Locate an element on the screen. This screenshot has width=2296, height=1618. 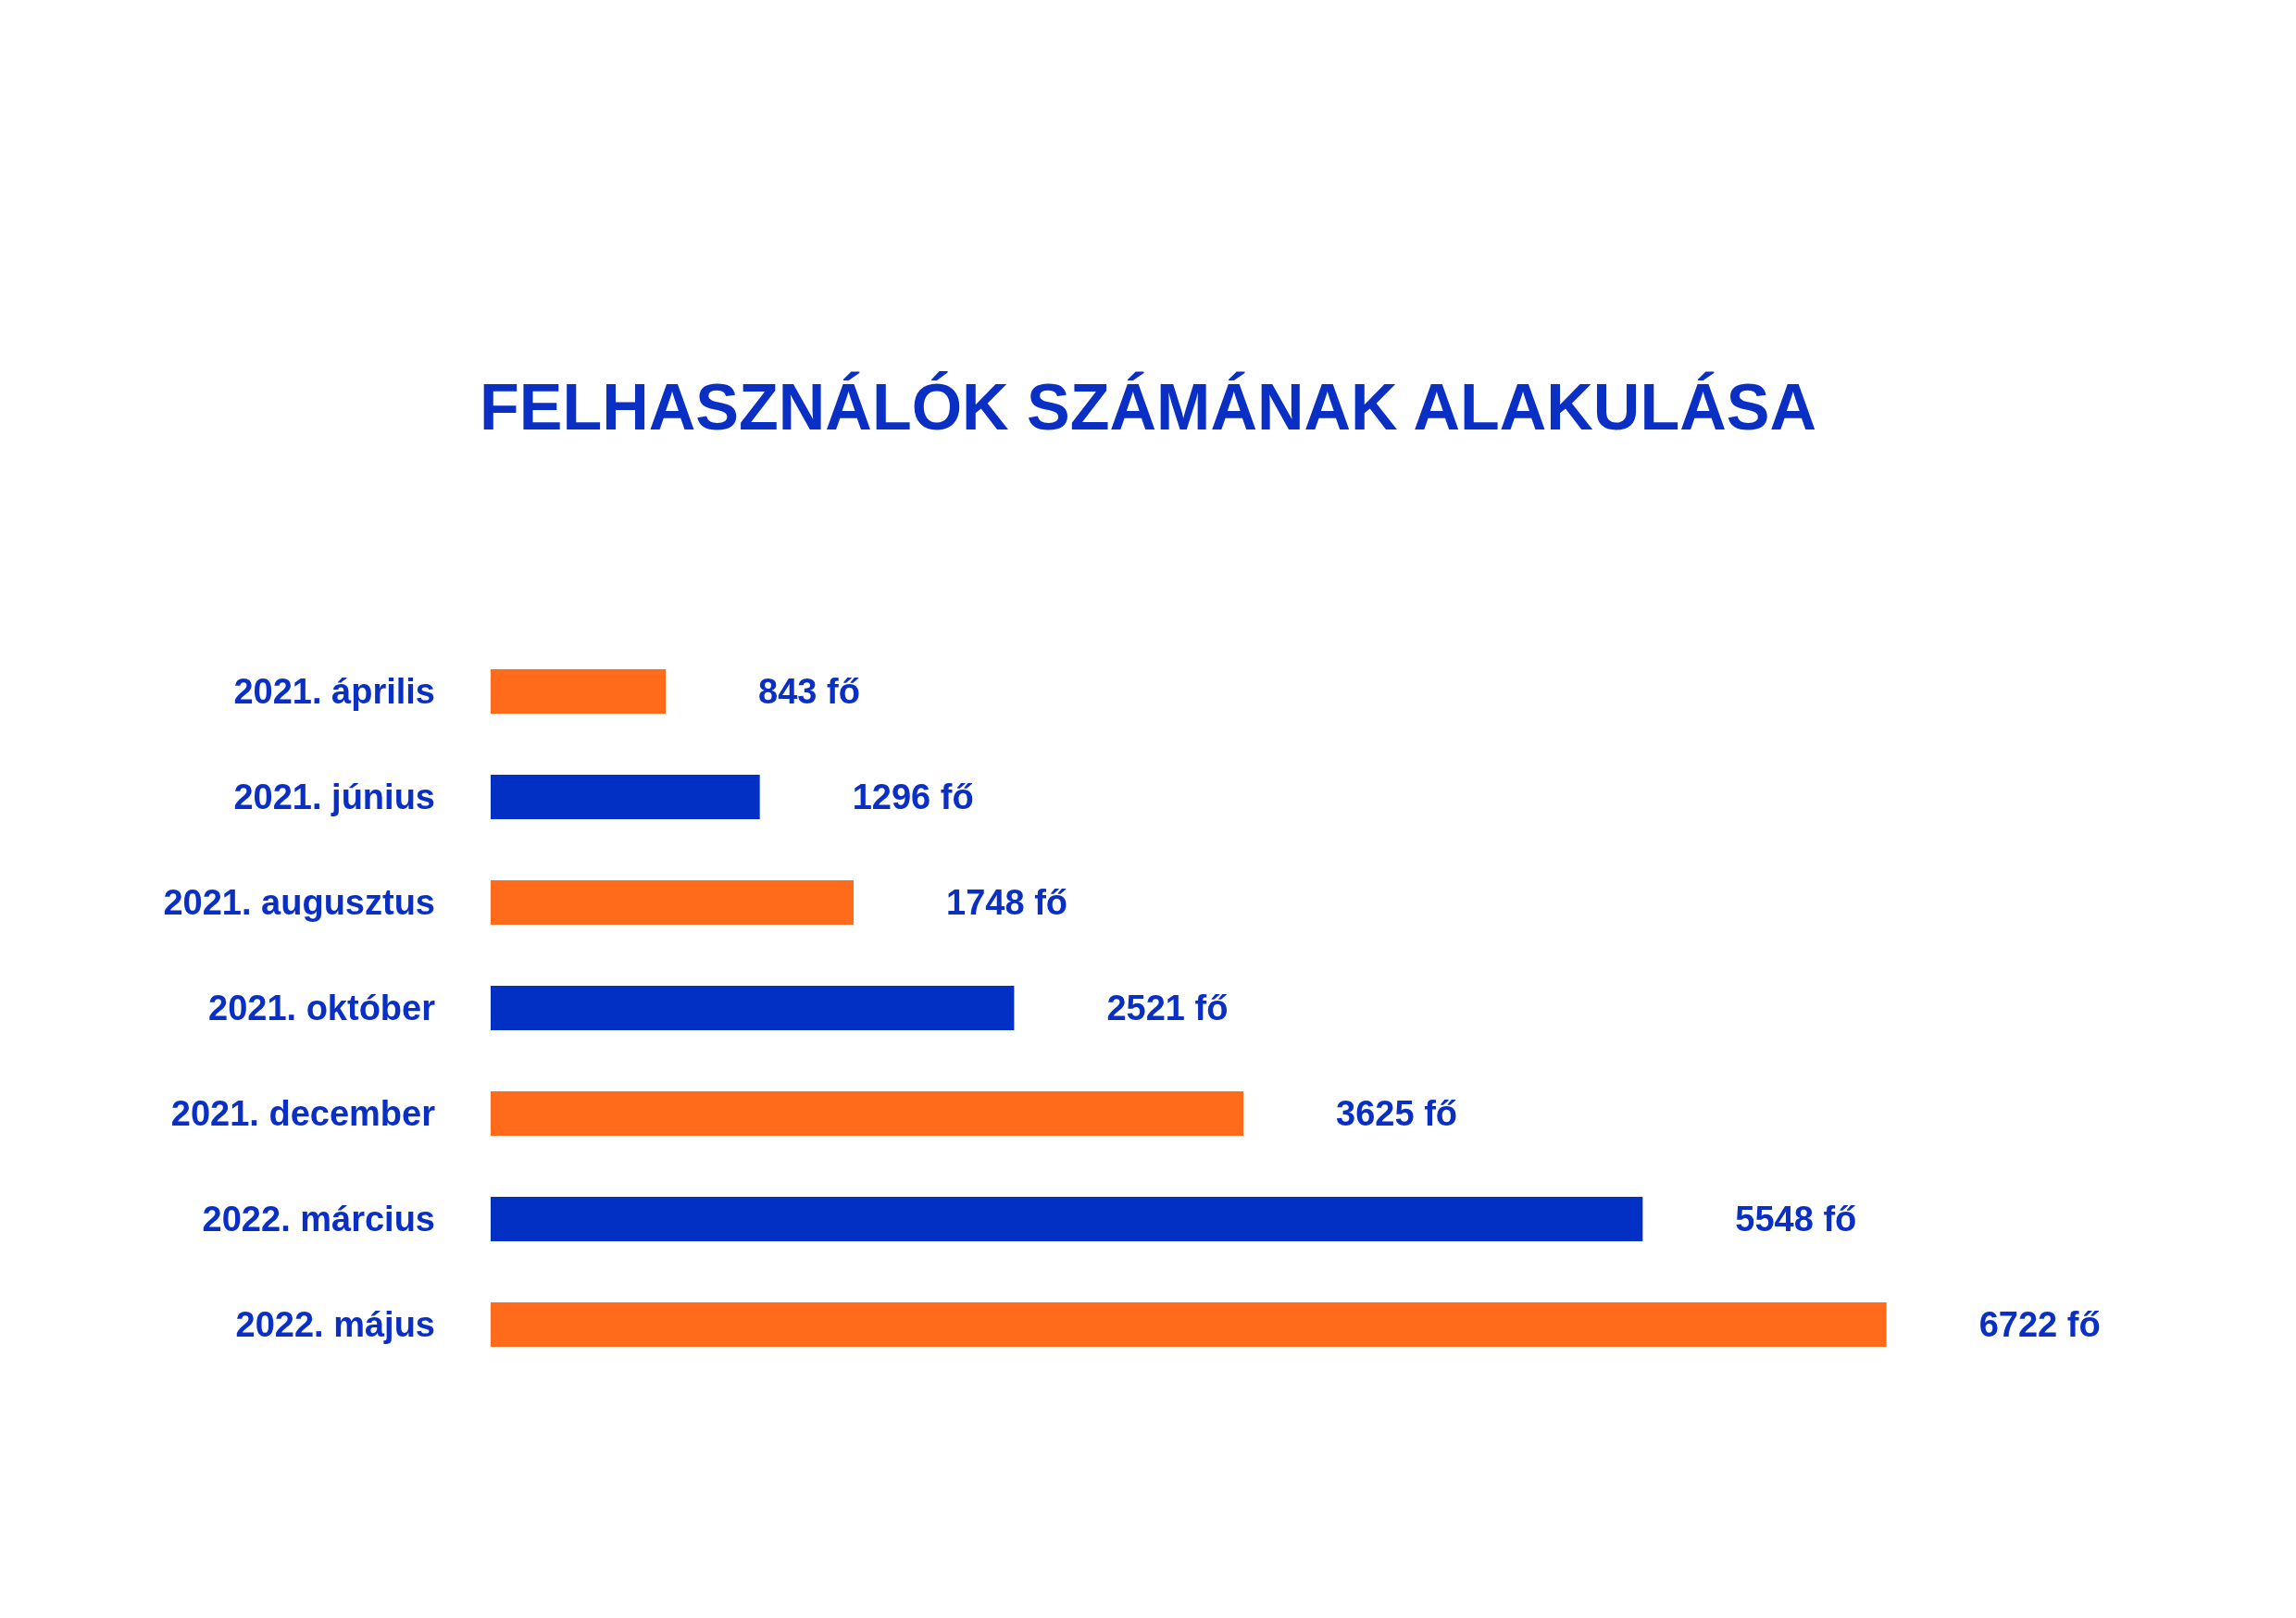
y-tick-label: 2021. augusztus is located at coordinates (299, 902).